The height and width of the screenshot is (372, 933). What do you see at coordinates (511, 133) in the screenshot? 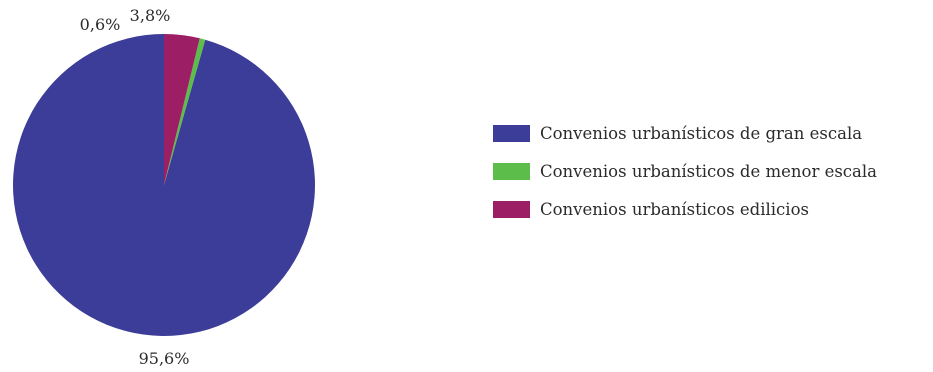
I see `legend-swatch-gran-escala` at bounding box center [511, 133].